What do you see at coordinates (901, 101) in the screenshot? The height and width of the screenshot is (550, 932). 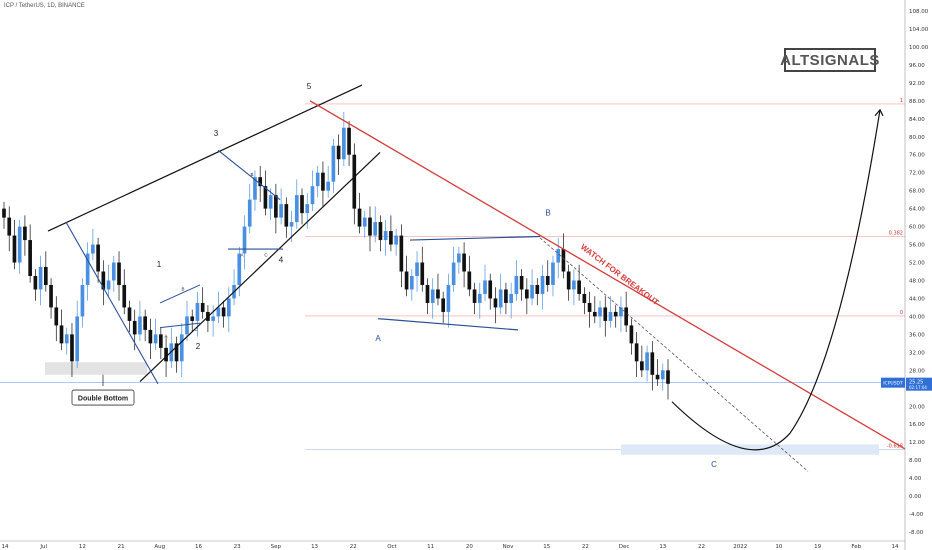 I see `fib-label: 1` at bounding box center [901, 101].